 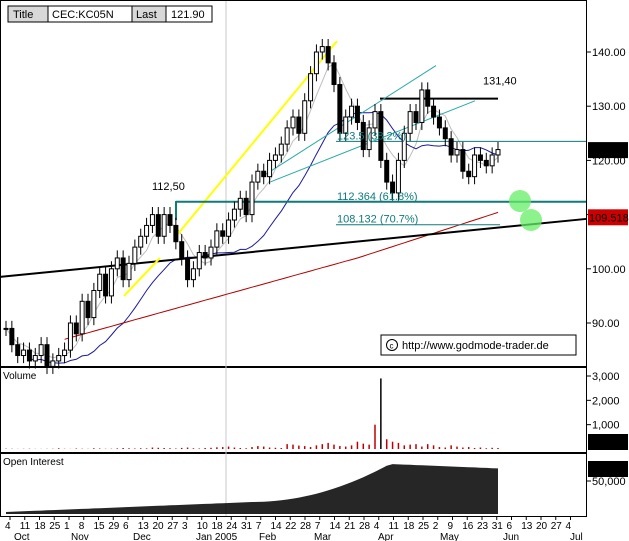 I want to click on long-trend-line, so click(x=293, y=247).